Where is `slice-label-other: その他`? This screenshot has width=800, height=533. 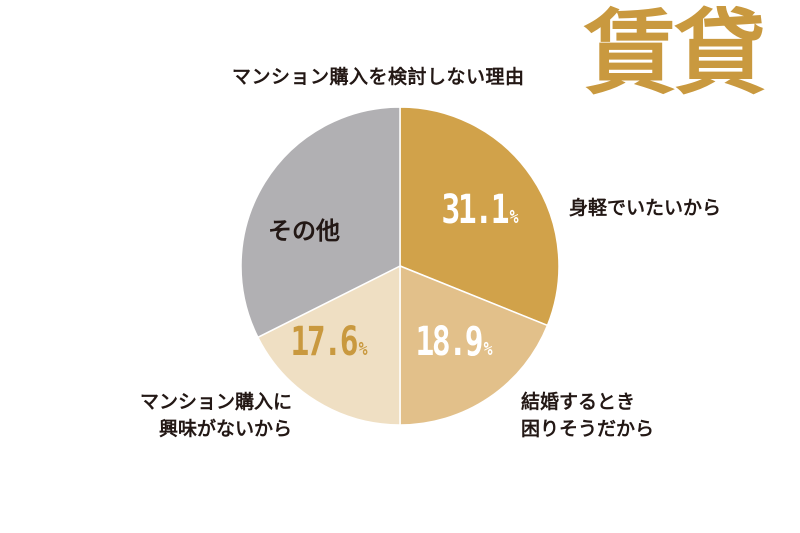
slice-label-other: その他 is located at coordinates (304, 231).